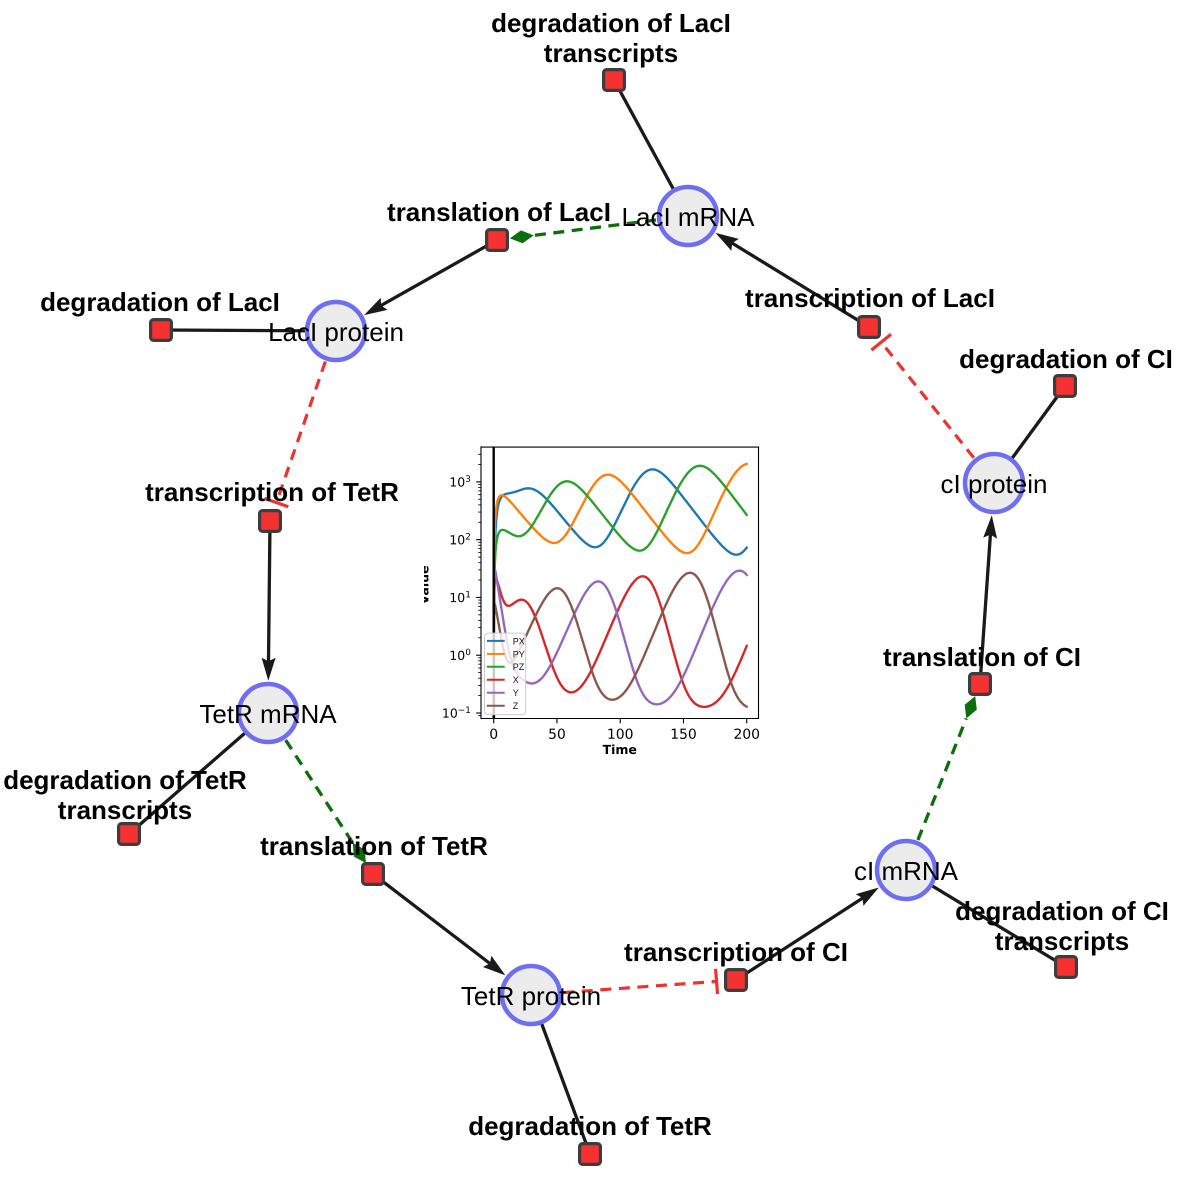 The image size is (1189, 1200). I want to click on svg-text: cI mRNA, so click(906, 871).